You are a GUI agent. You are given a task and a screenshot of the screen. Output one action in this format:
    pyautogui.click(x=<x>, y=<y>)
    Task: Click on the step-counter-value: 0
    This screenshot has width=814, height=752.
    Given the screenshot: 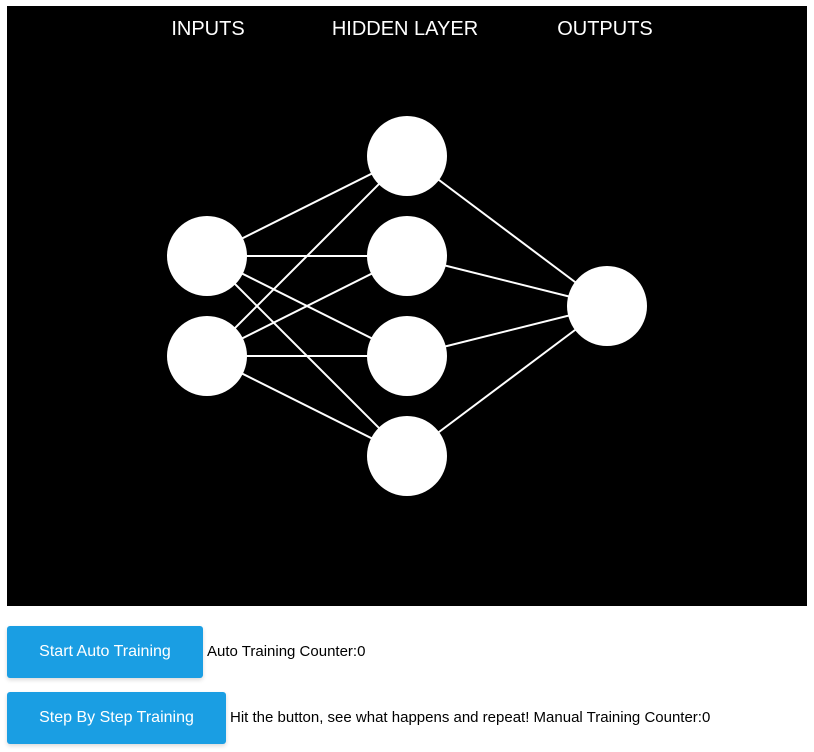 What is the action you would take?
    pyautogui.click(x=706, y=717)
    